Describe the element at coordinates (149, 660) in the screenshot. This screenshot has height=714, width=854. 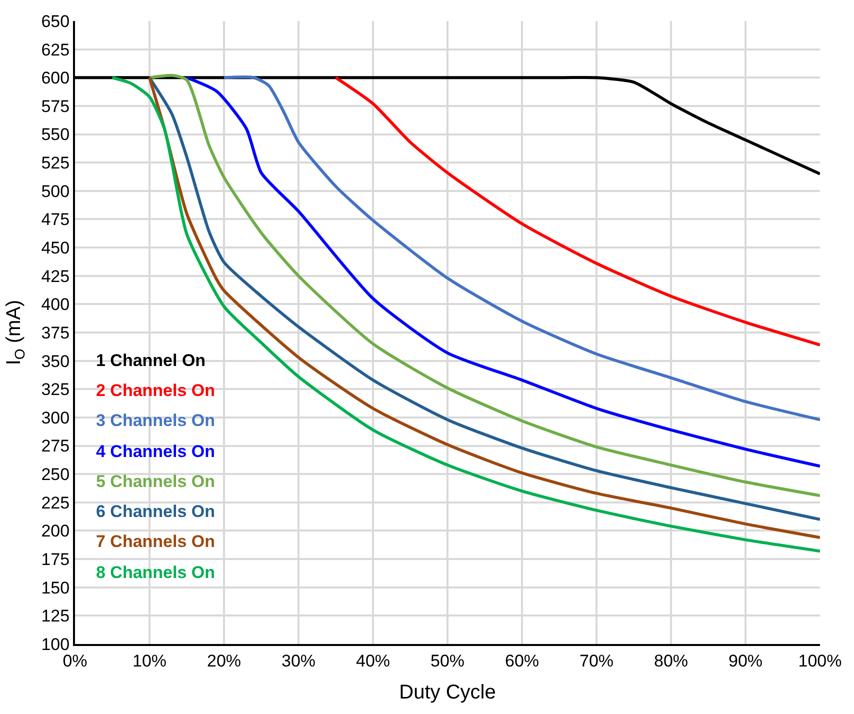
I see `x-tick-label: 10%` at that location.